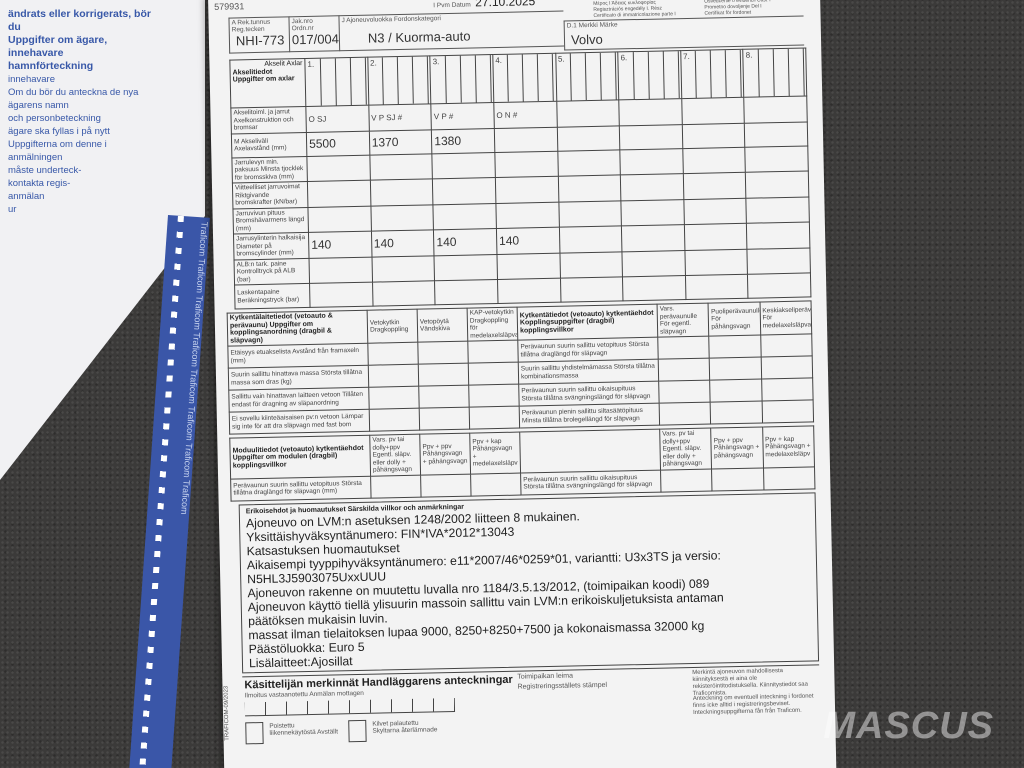  What do you see at coordinates (229, 6) in the screenshot?
I see `serial-number: 579931` at bounding box center [229, 6].